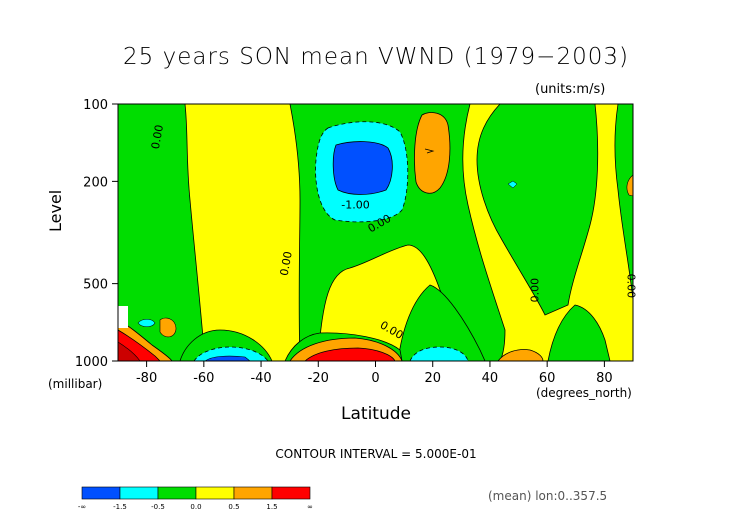  I want to click on y-tick-label: 1000, so click(91, 362).